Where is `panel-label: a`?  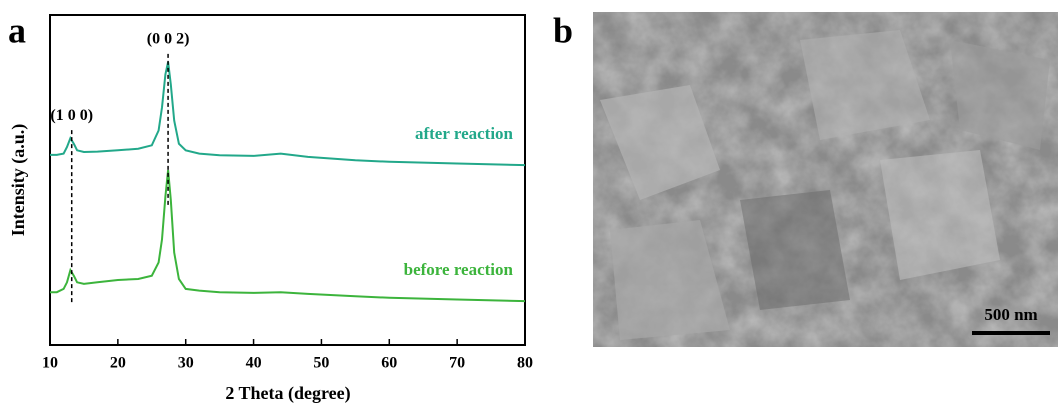
panel-label: a is located at coordinates (17, 30).